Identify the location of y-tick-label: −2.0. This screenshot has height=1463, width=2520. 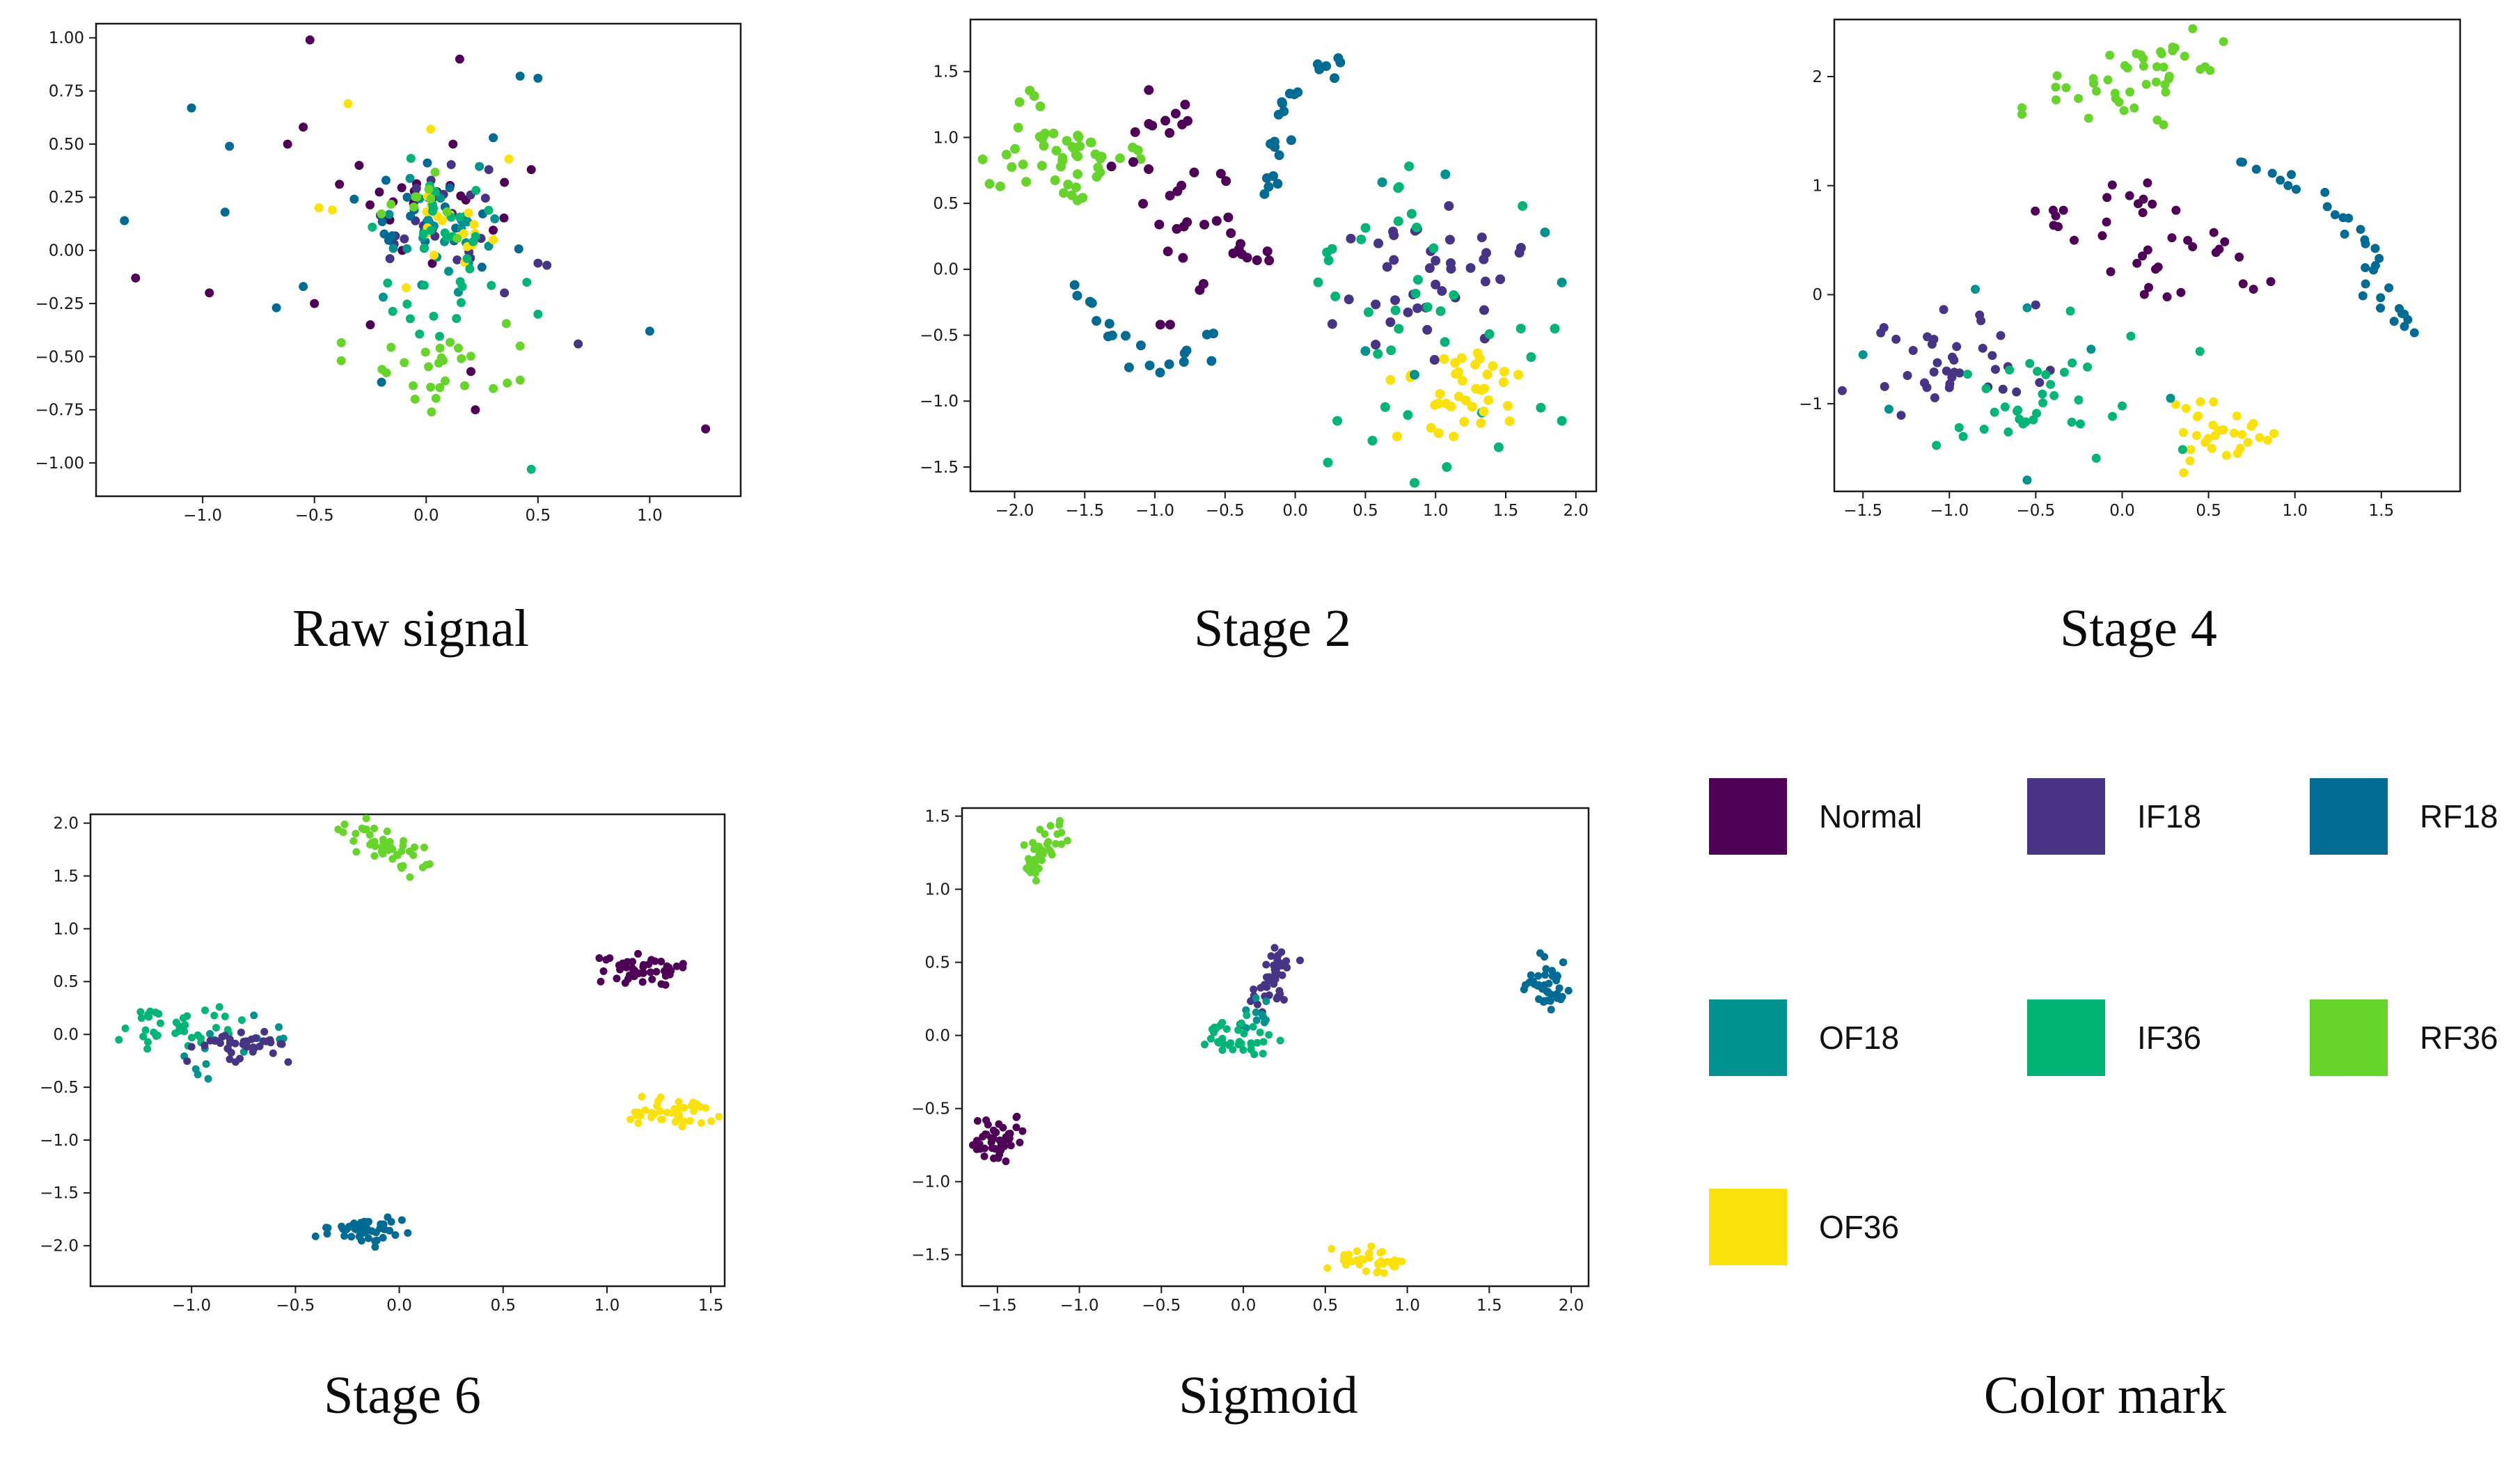
(60, 1246).